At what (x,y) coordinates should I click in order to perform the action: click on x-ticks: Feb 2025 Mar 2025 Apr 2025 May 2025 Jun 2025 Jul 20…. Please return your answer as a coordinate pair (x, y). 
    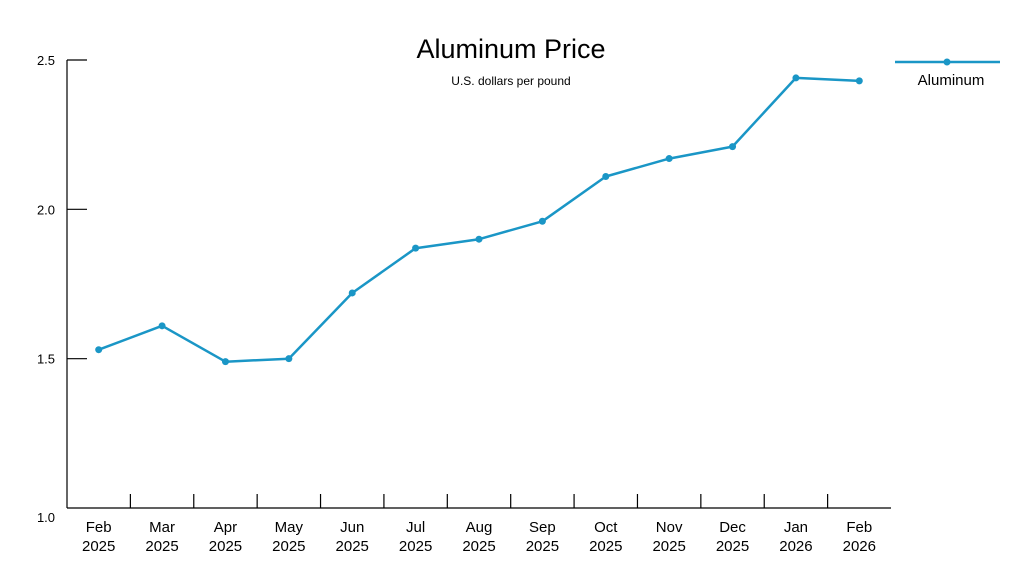
    Looking at the image, I should click on (479, 524).